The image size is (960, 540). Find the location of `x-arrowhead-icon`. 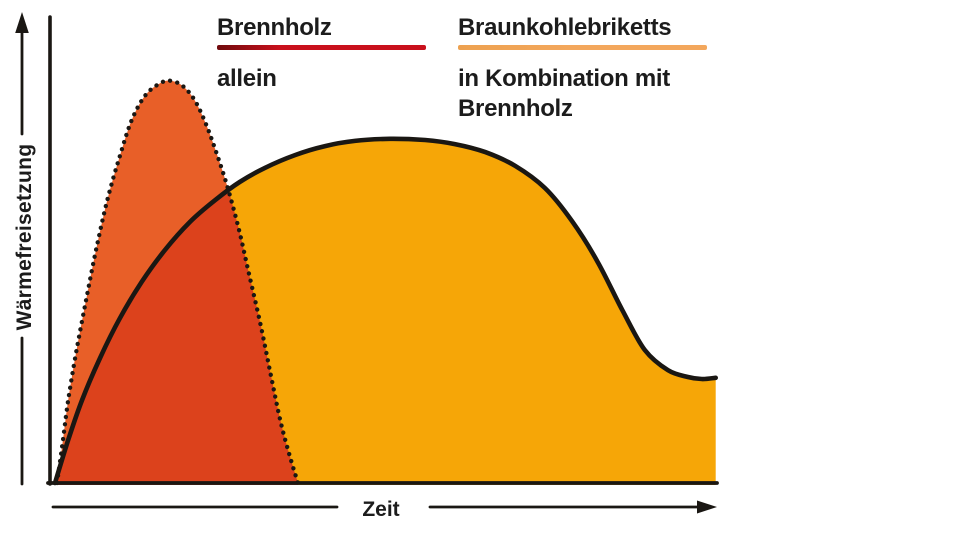

x-arrowhead-icon is located at coordinates (707, 507).